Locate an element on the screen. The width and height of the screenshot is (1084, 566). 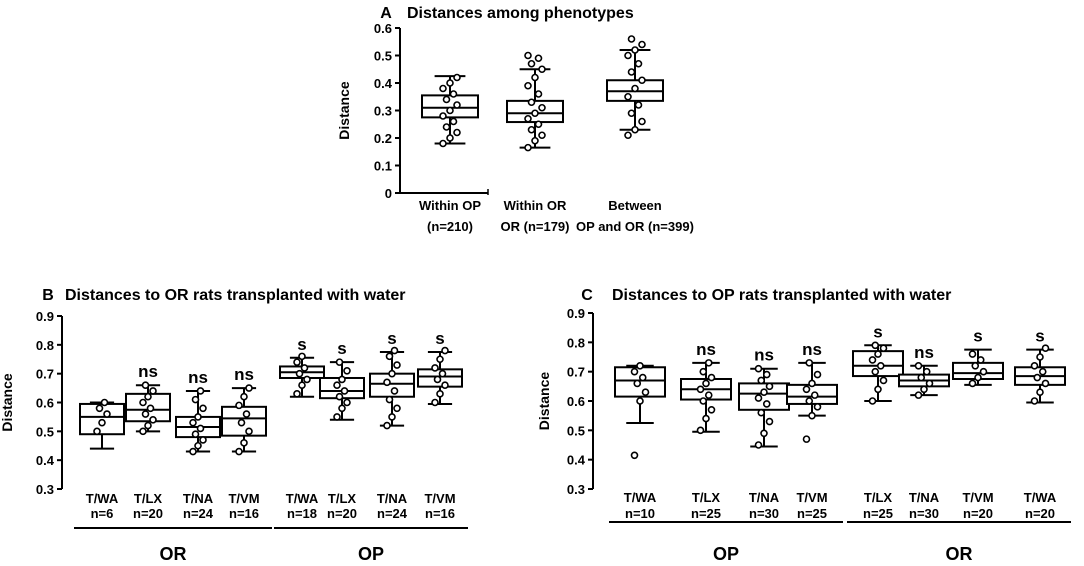
panel-b-y-tick-label: 0.8 is located at coordinates (45, 345).